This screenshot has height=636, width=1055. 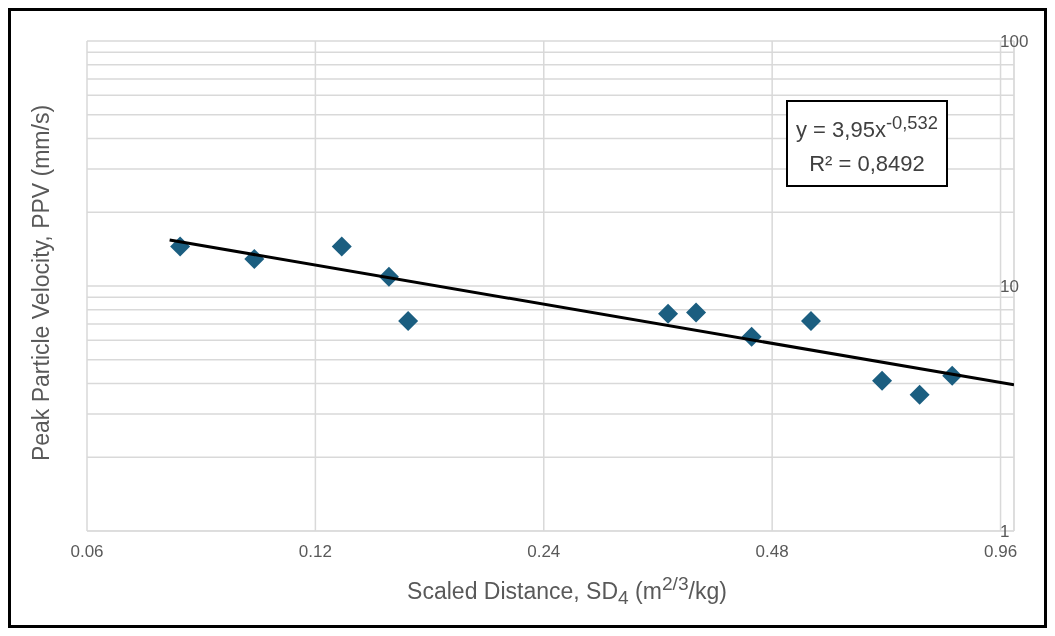 I want to click on x-tick-label: 0.96, so click(x=1001, y=552).